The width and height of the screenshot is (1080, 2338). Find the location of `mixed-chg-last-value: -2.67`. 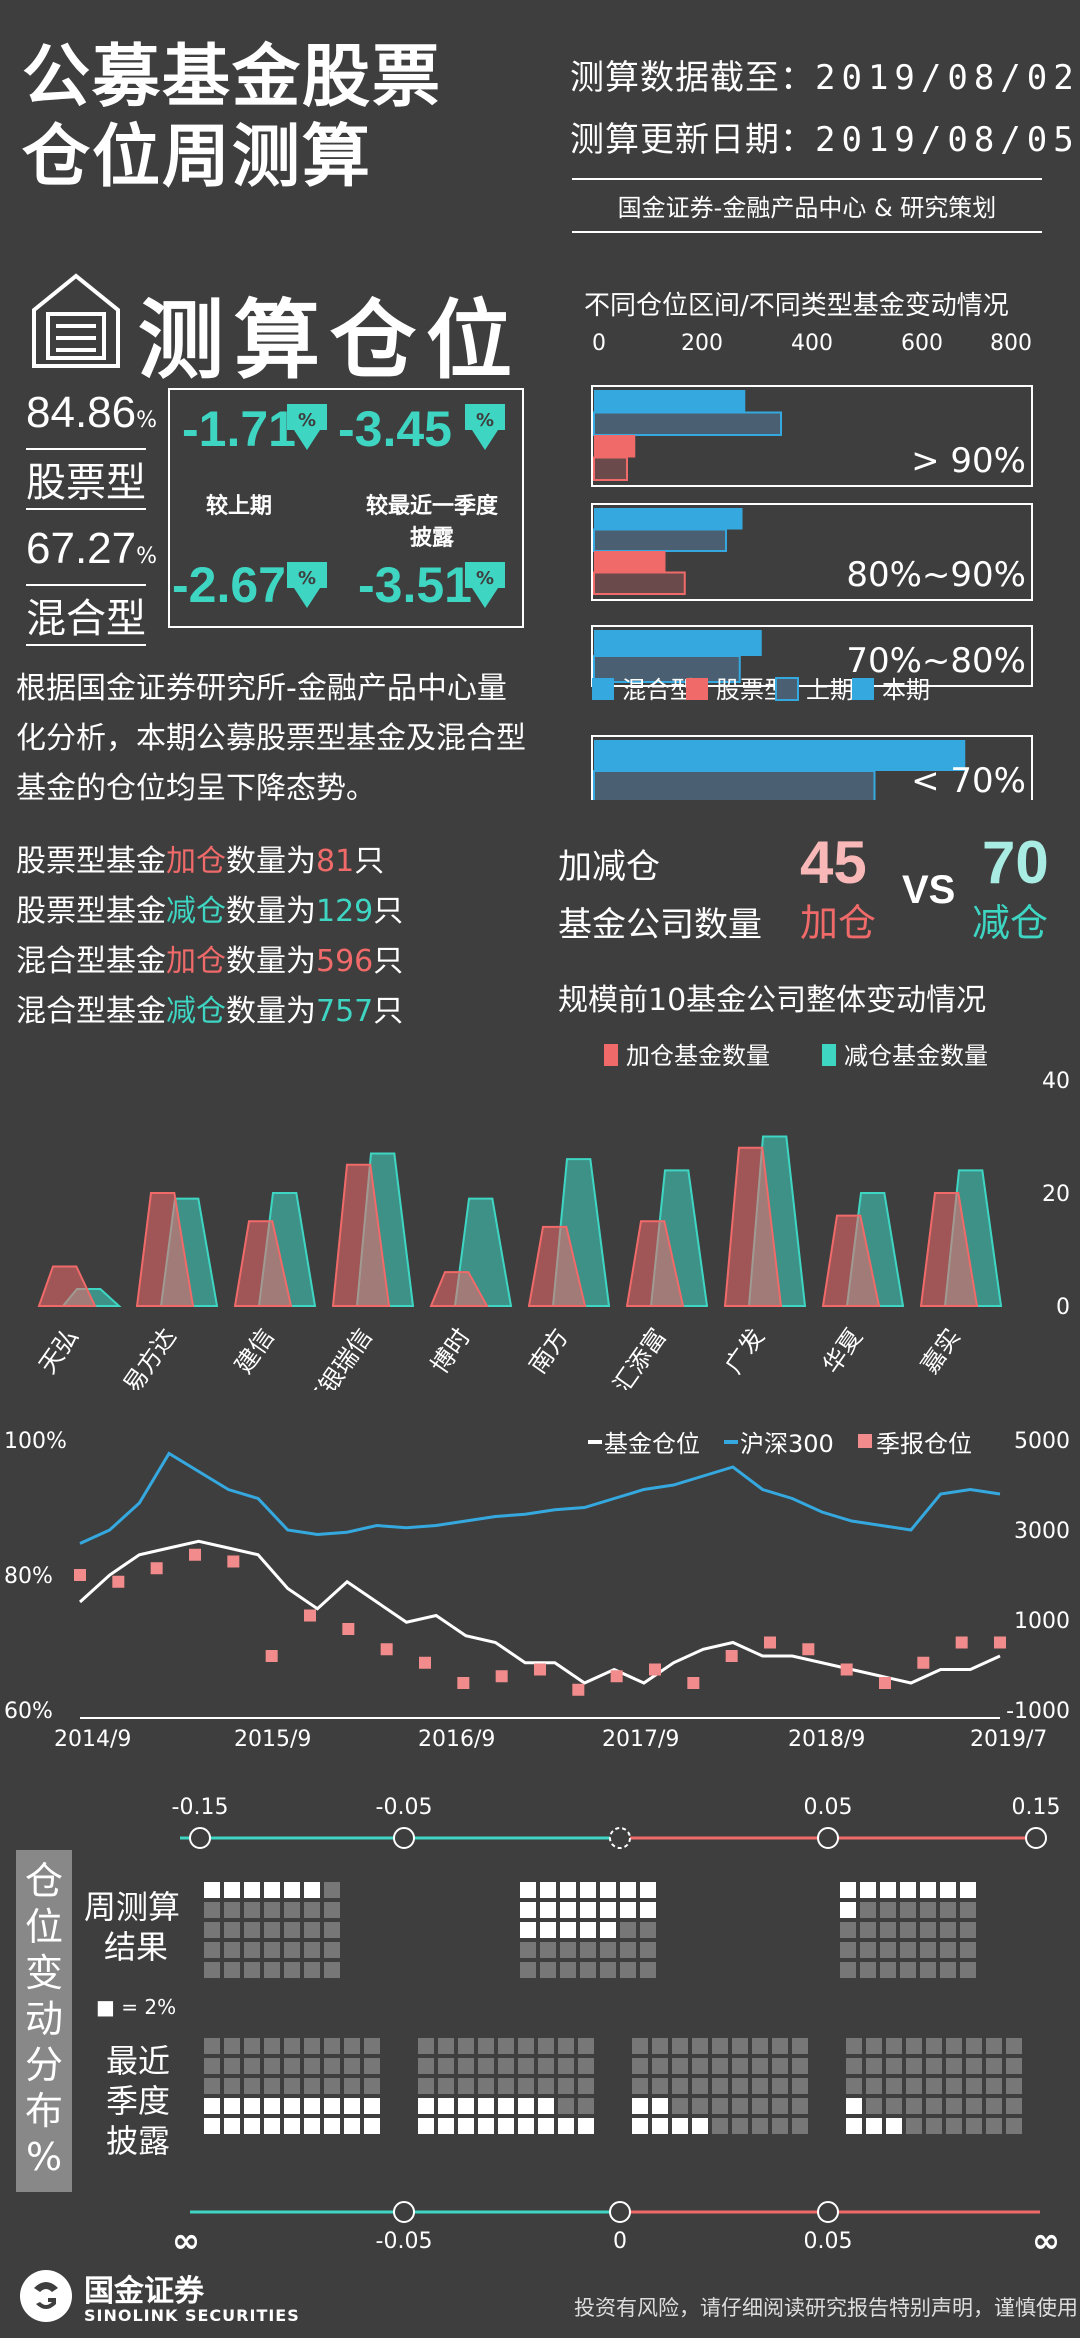

mixed-chg-last-value: -2.67 is located at coordinates (229, 585).